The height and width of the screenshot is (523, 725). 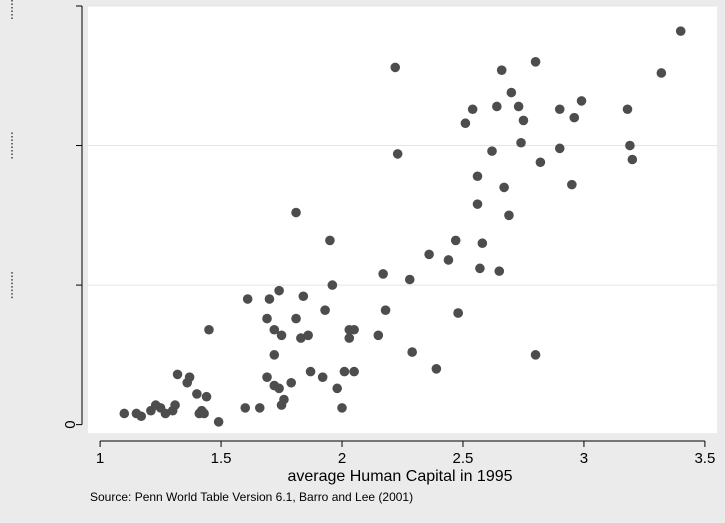 What do you see at coordinates (342, 458) in the screenshot?
I see `x-tick-label: 2` at bounding box center [342, 458].